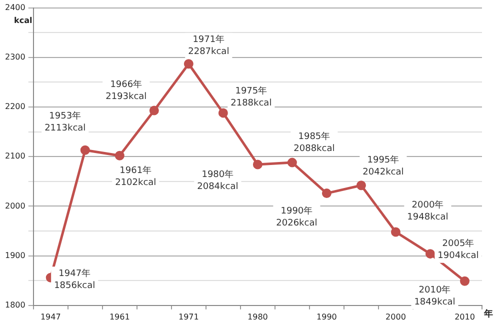 The image size is (500, 325). What do you see at coordinates (188, 317) in the screenshot?
I see `x-tick-label: 1971` at bounding box center [188, 317].